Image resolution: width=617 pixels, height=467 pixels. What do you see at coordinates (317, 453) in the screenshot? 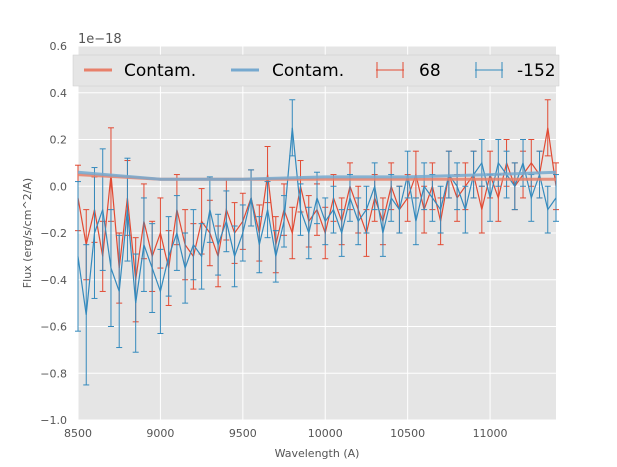
I see `x-axis-label: Wavelength (A)` at bounding box center [317, 453].